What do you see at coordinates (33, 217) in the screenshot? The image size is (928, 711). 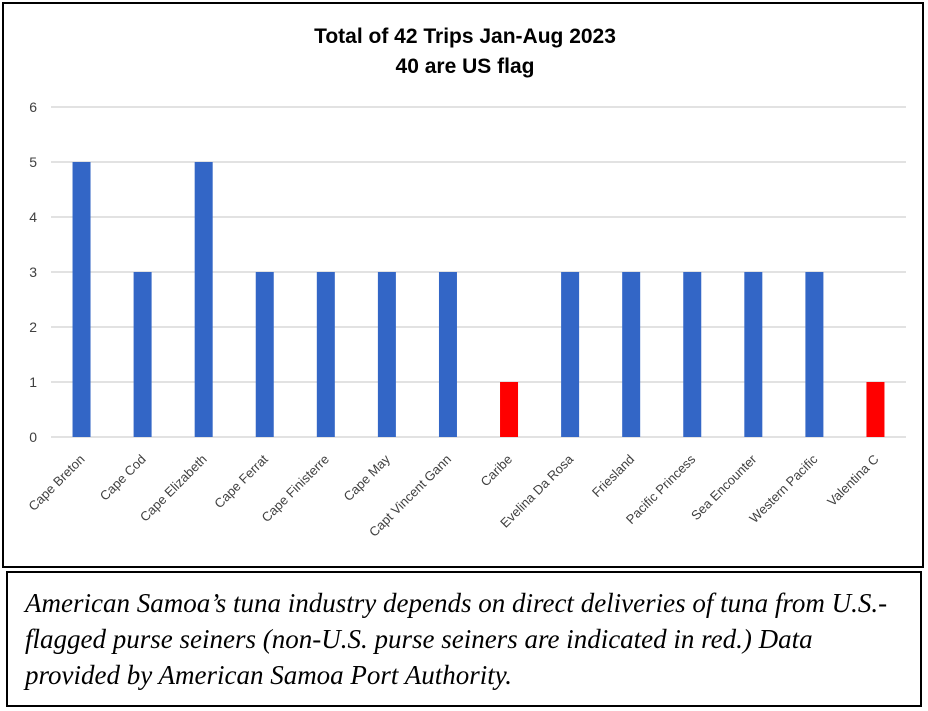 I see `y-tick-label: 4` at bounding box center [33, 217].